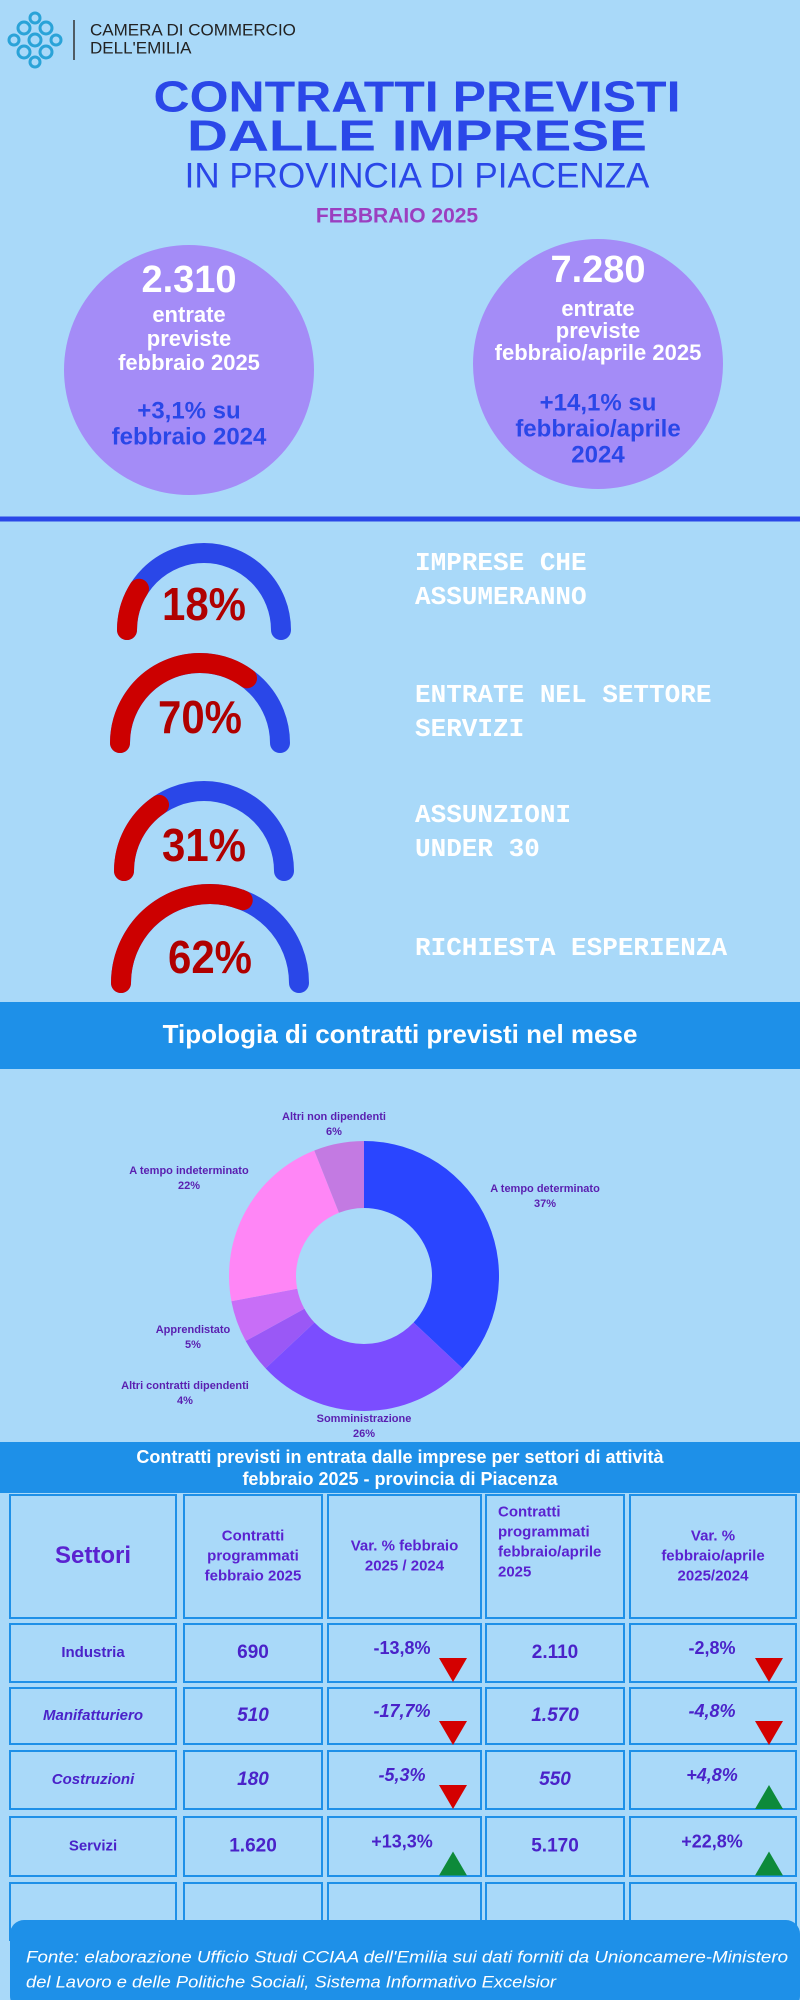 The height and width of the screenshot is (2000, 800). I want to click on table-header: 2025 / 2024, so click(405, 1565).